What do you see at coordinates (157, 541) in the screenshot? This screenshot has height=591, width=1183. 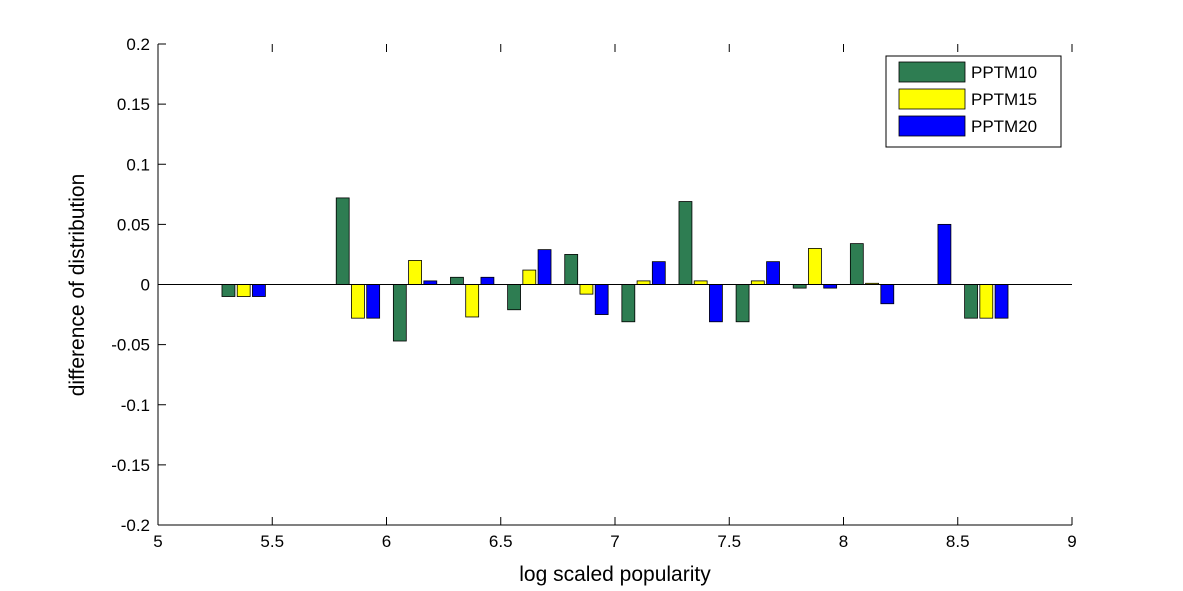 I see `x-tick-label: 5` at bounding box center [157, 541].